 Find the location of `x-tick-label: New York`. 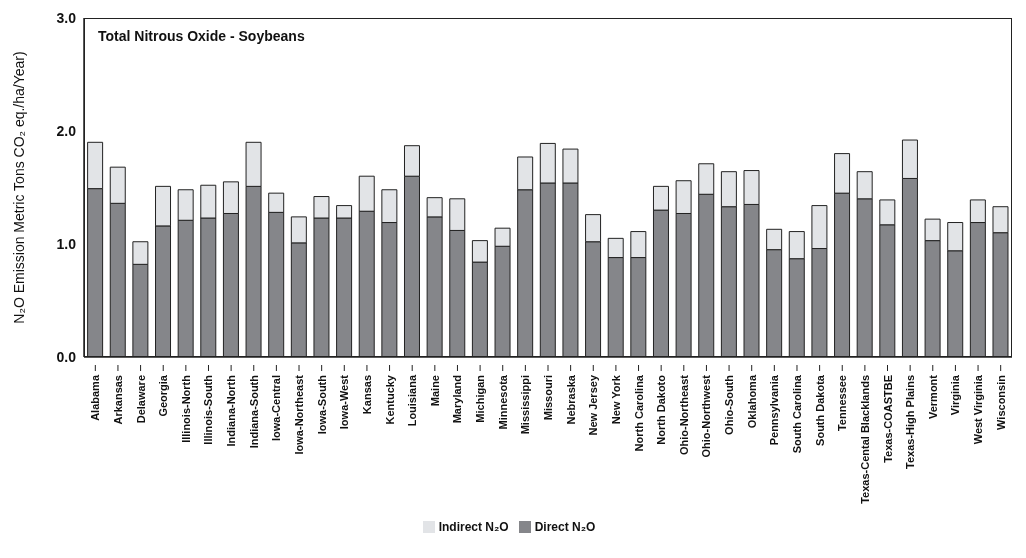

x-tick-label: New York is located at coordinates (615, 399).